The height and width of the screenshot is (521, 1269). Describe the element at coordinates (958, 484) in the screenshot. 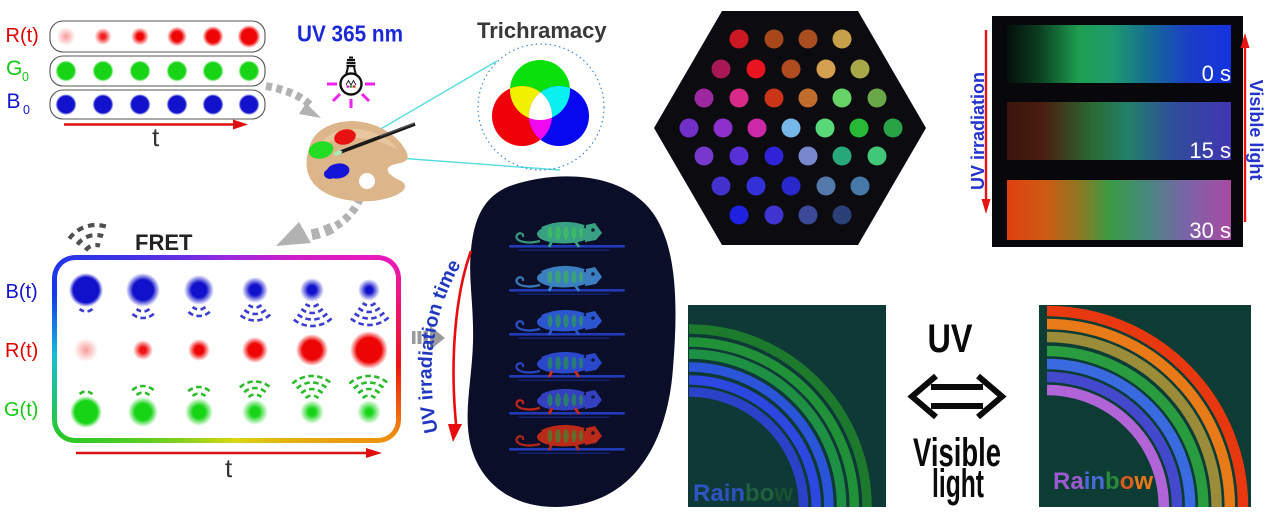

I see `svg-text: light` at that location.